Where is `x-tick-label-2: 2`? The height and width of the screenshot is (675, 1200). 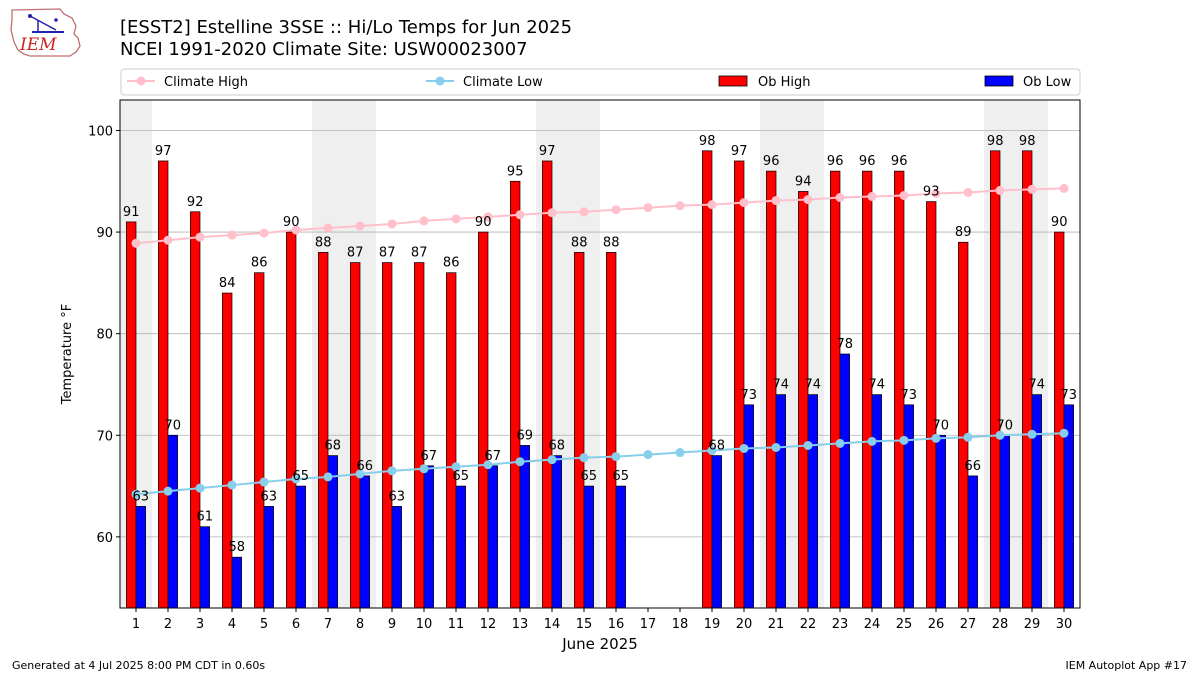 x-tick-label-2: 2 is located at coordinates (168, 624).